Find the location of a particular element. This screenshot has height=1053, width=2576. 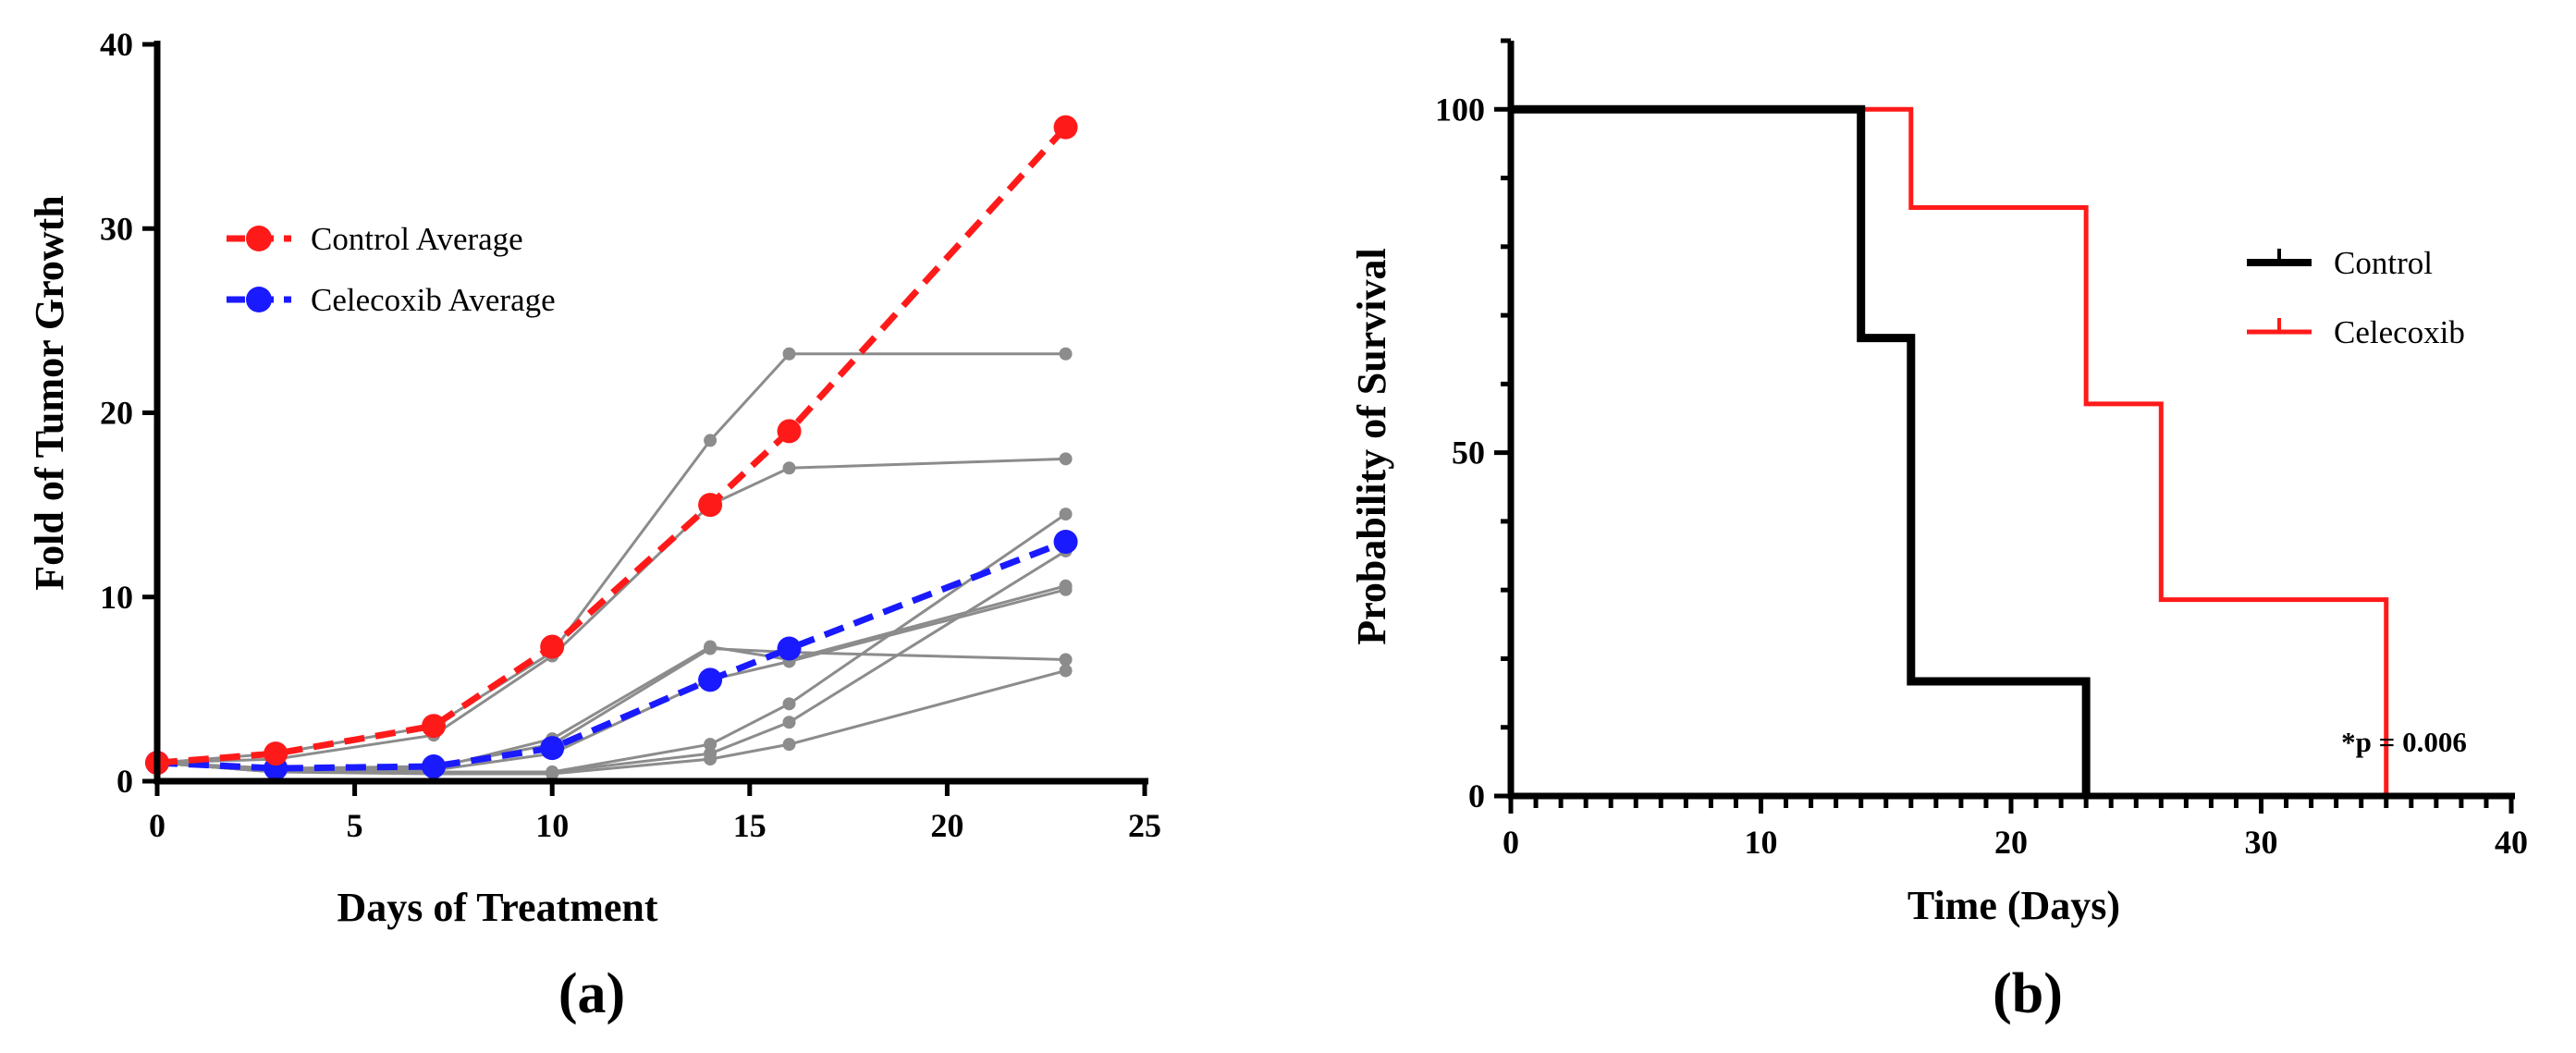

p-value-annotation: *p = 0.006 is located at coordinates (2404, 742).